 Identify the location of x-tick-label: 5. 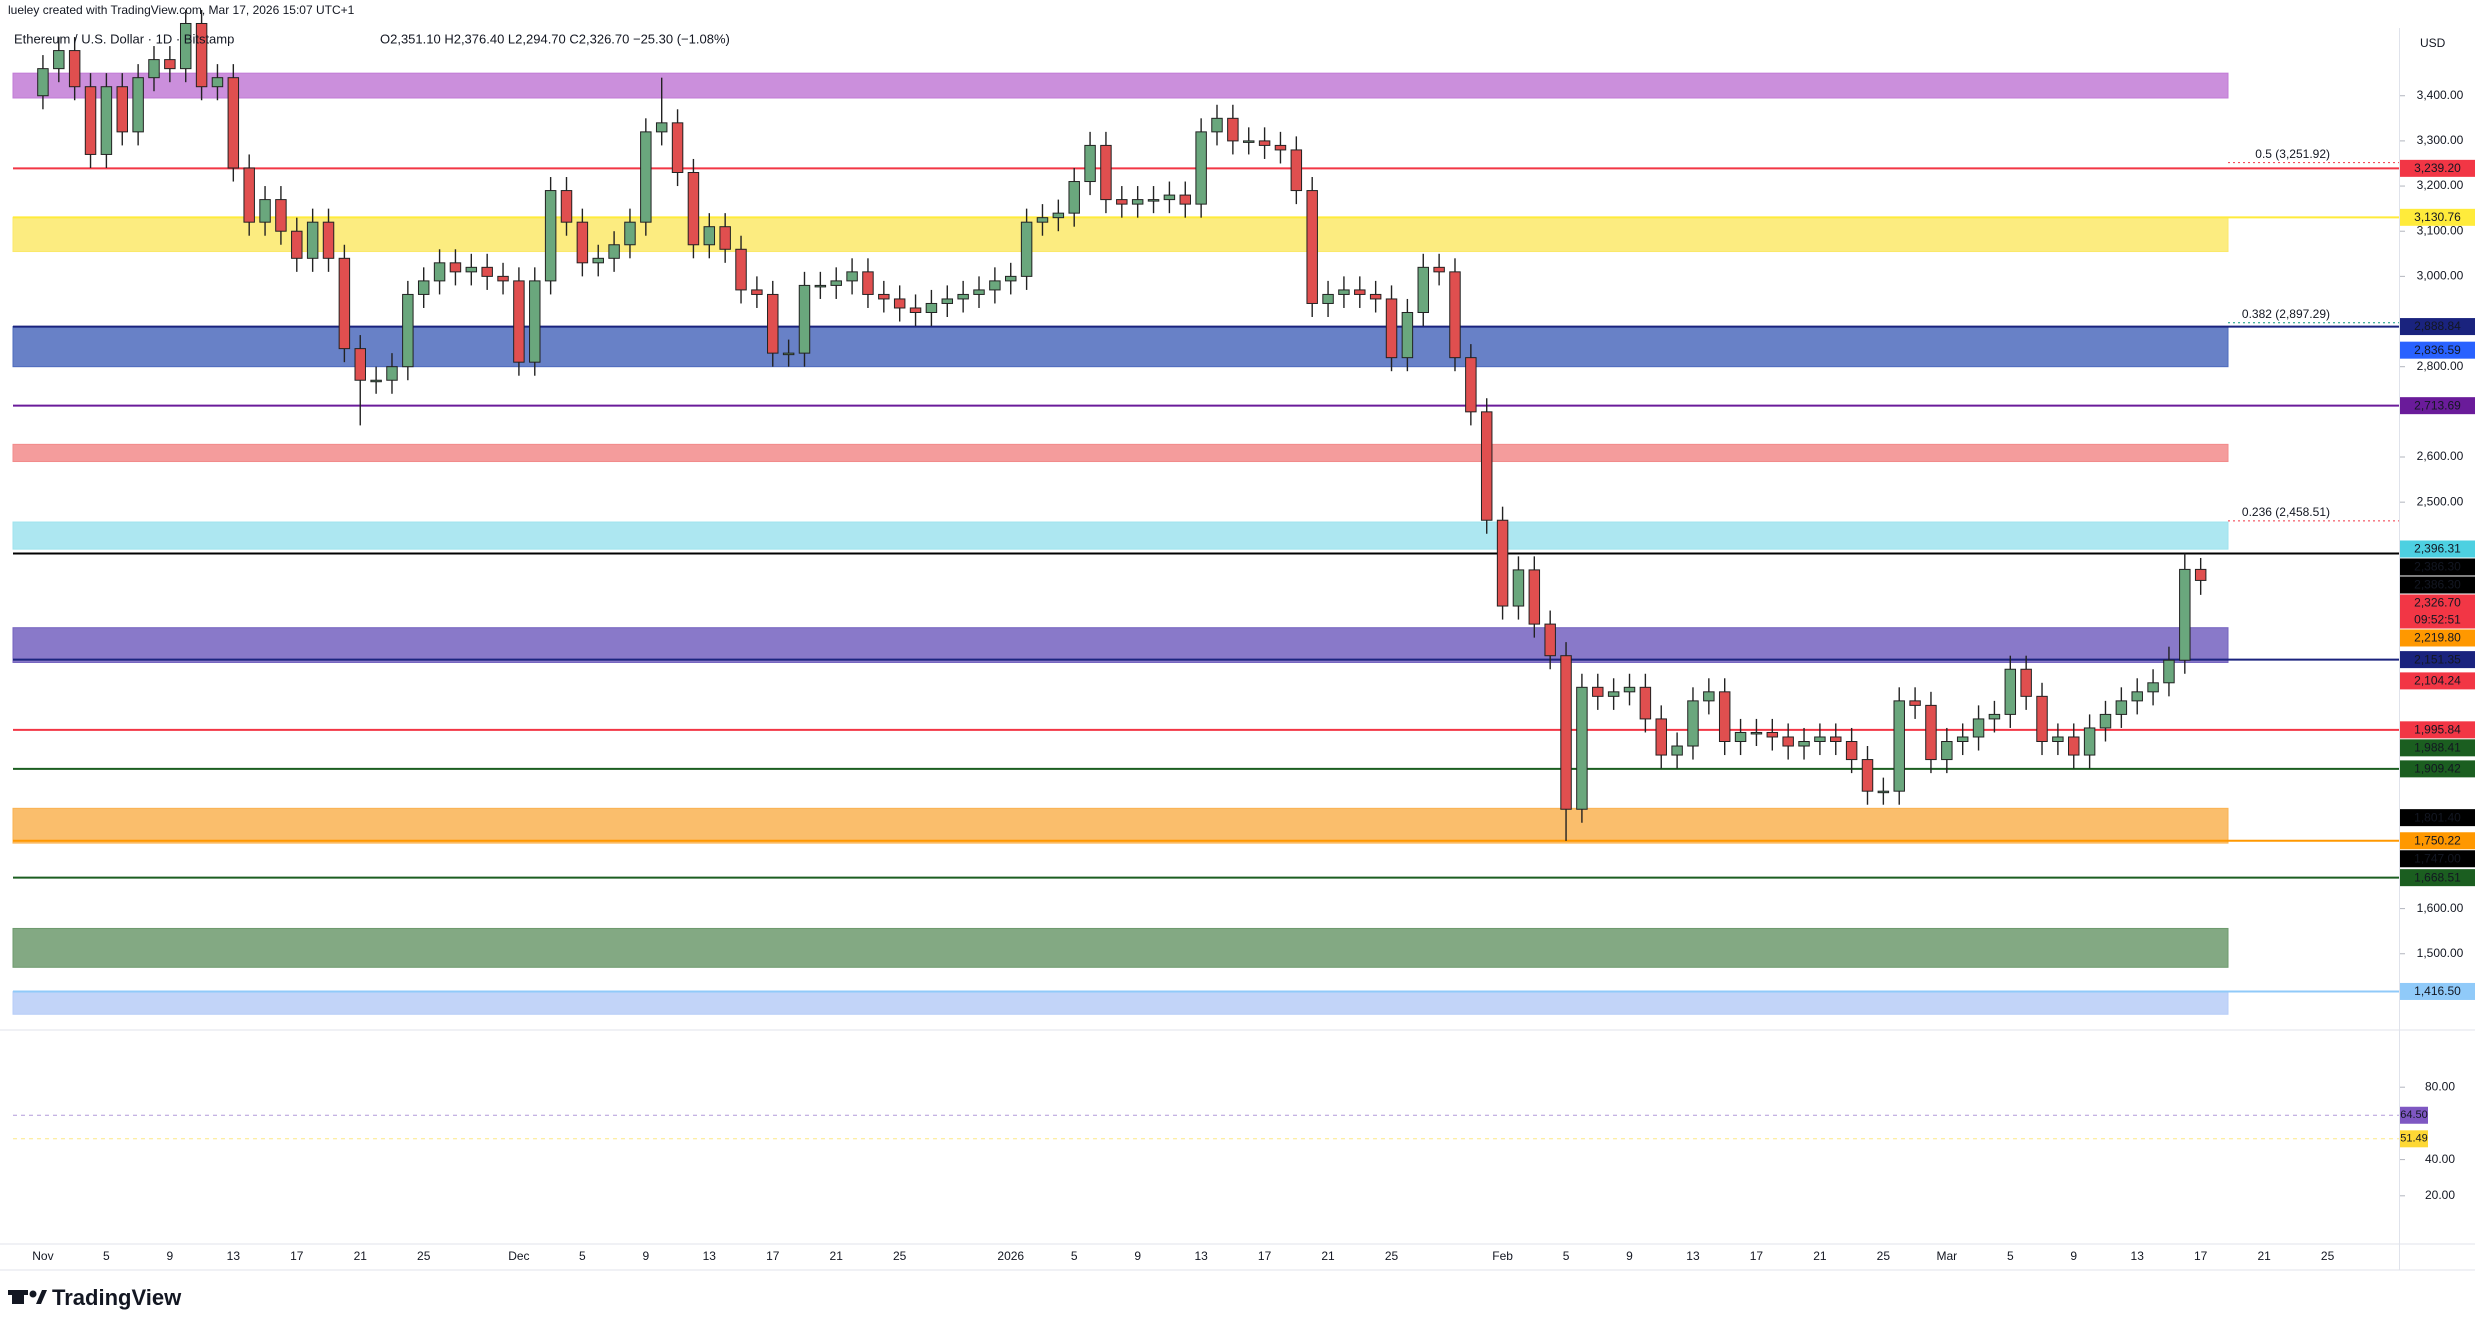
(2010, 1256).